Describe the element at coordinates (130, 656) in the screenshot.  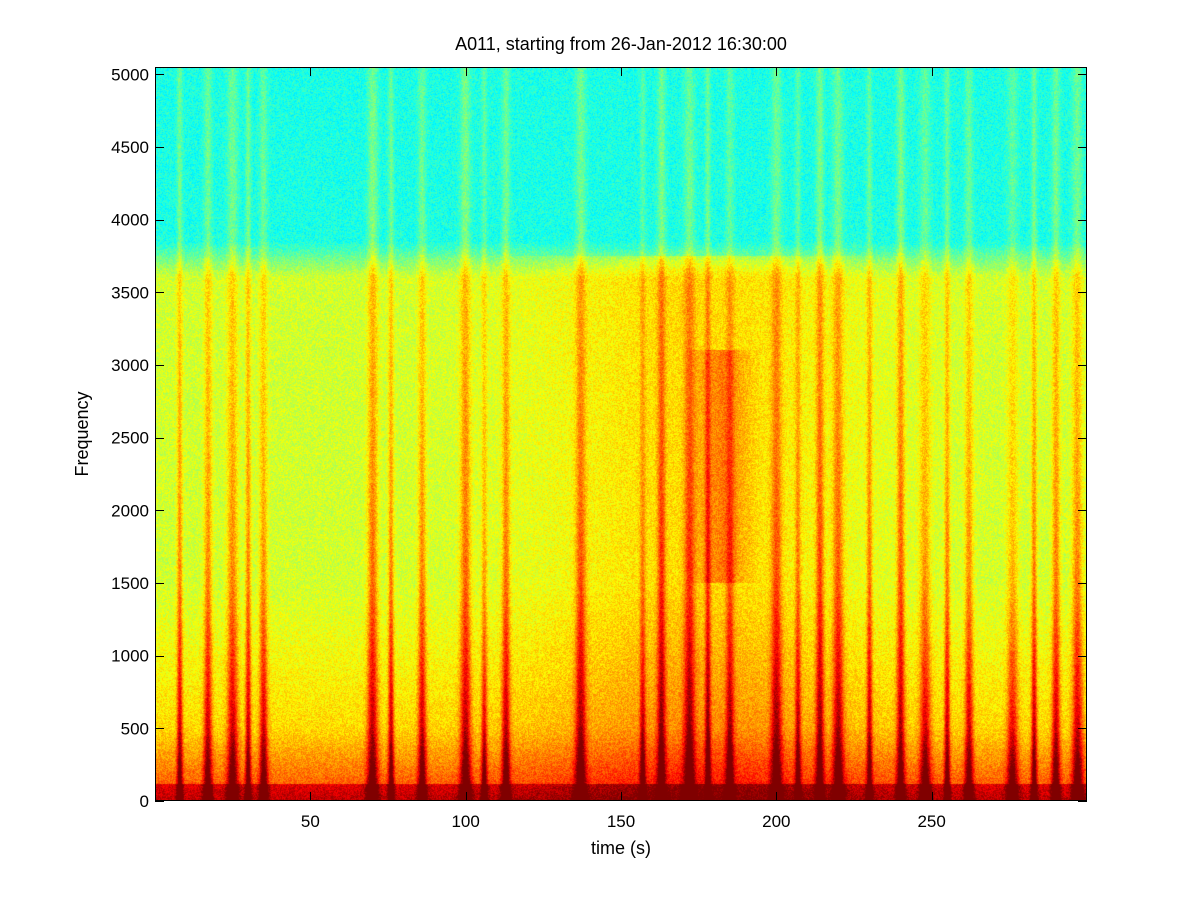
I see `y-tick-label: 1000` at that location.